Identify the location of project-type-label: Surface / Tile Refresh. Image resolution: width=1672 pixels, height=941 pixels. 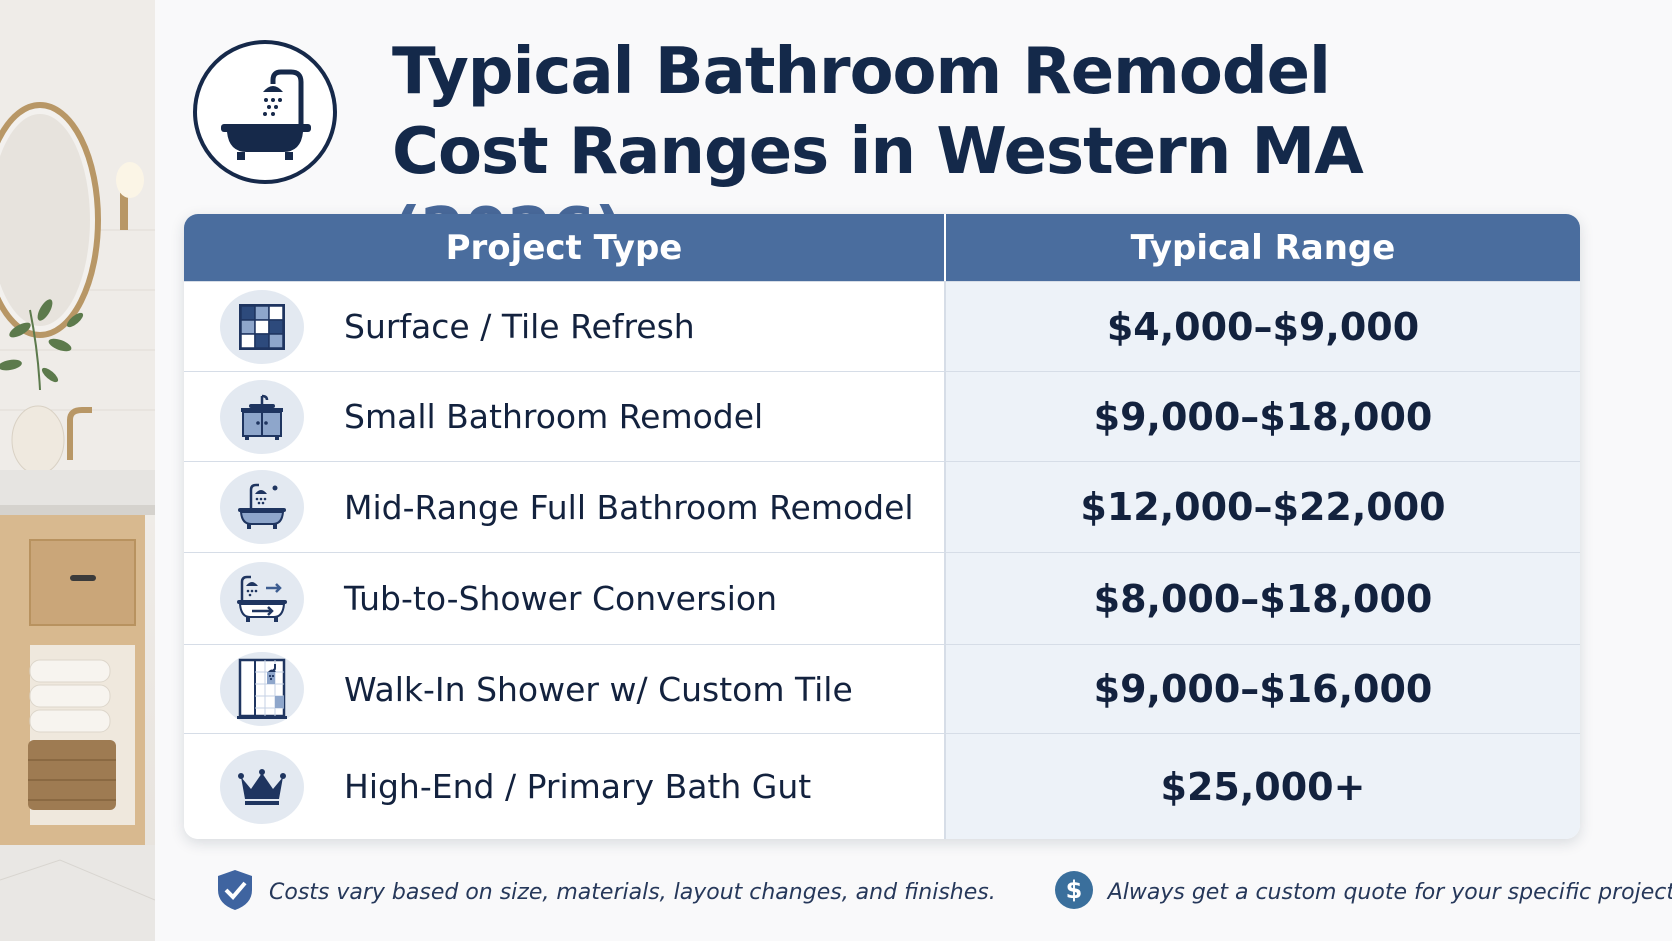
(519, 326).